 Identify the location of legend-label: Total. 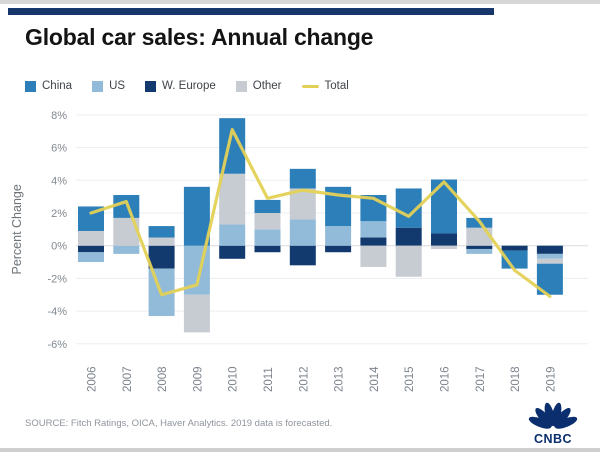
(336, 86).